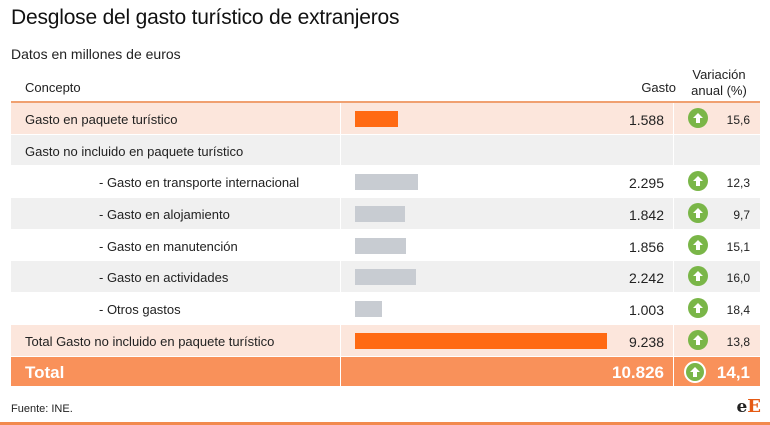 This screenshot has height=425, width=770. I want to click on row-gasto: 2.295, so click(646, 183).